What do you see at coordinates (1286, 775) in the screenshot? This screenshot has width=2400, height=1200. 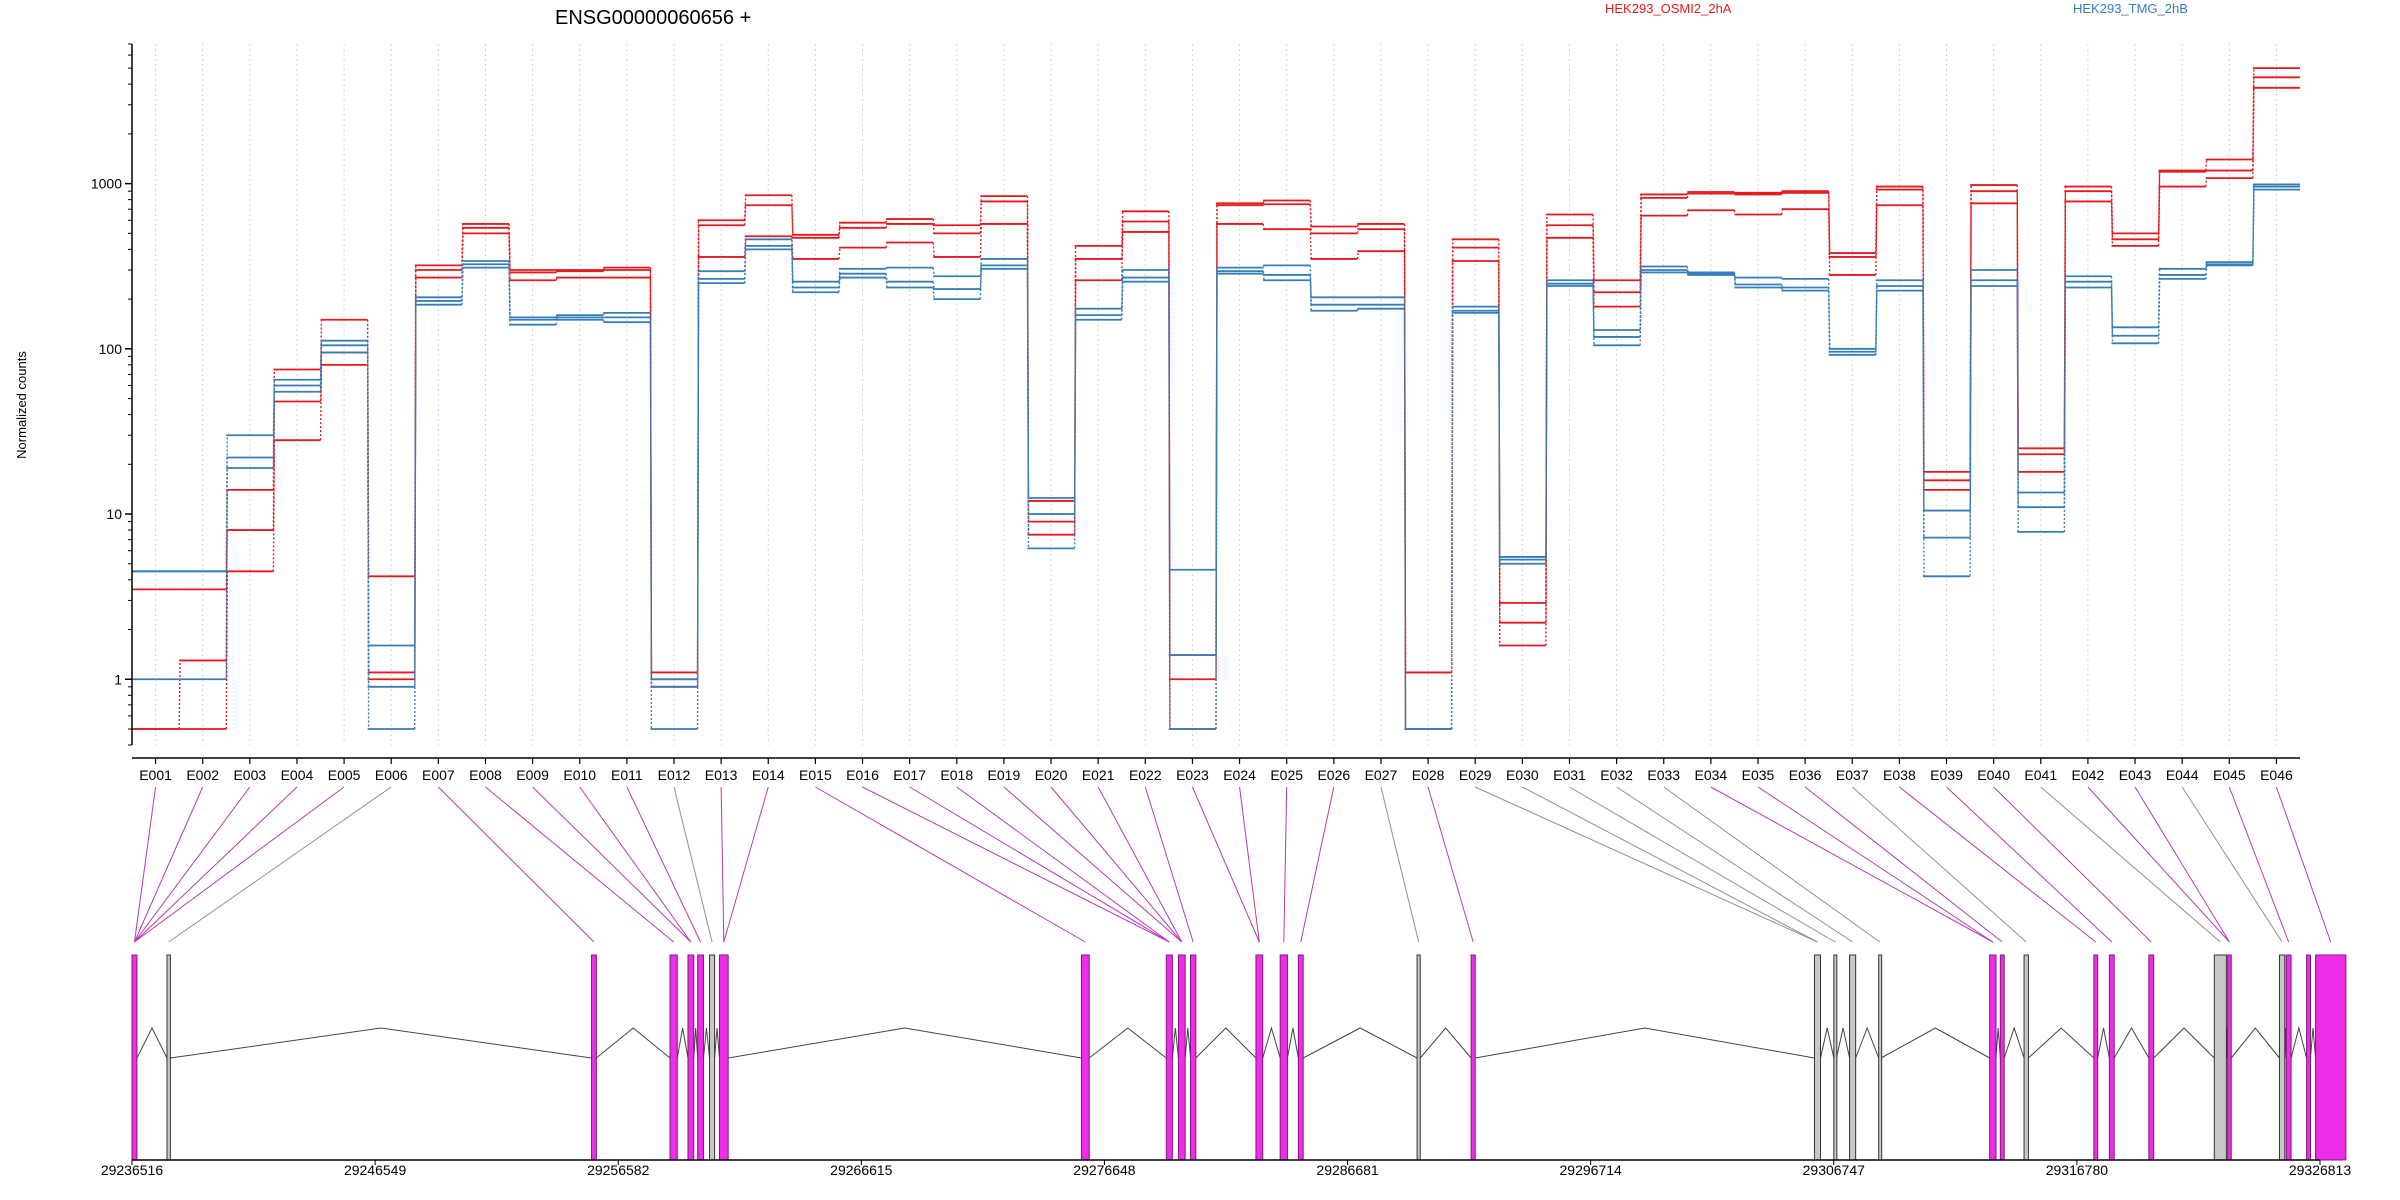 I see `x-tick-label: E025` at bounding box center [1286, 775].